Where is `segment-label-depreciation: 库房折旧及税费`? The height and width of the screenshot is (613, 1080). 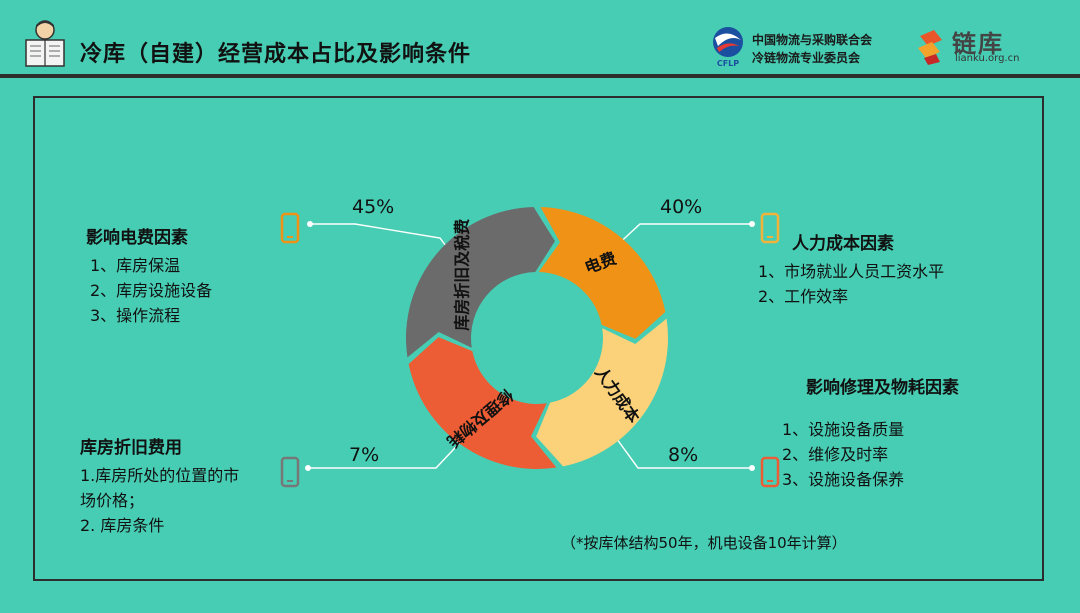 segment-label-depreciation: 库房折旧及税费 is located at coordinates (462, 275).